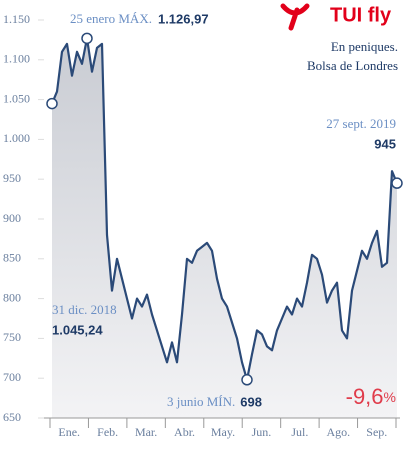  What do you see at coordinates (295, 17) in the screenshot?
I see `logo-icon` at bounding box center [295, 17].